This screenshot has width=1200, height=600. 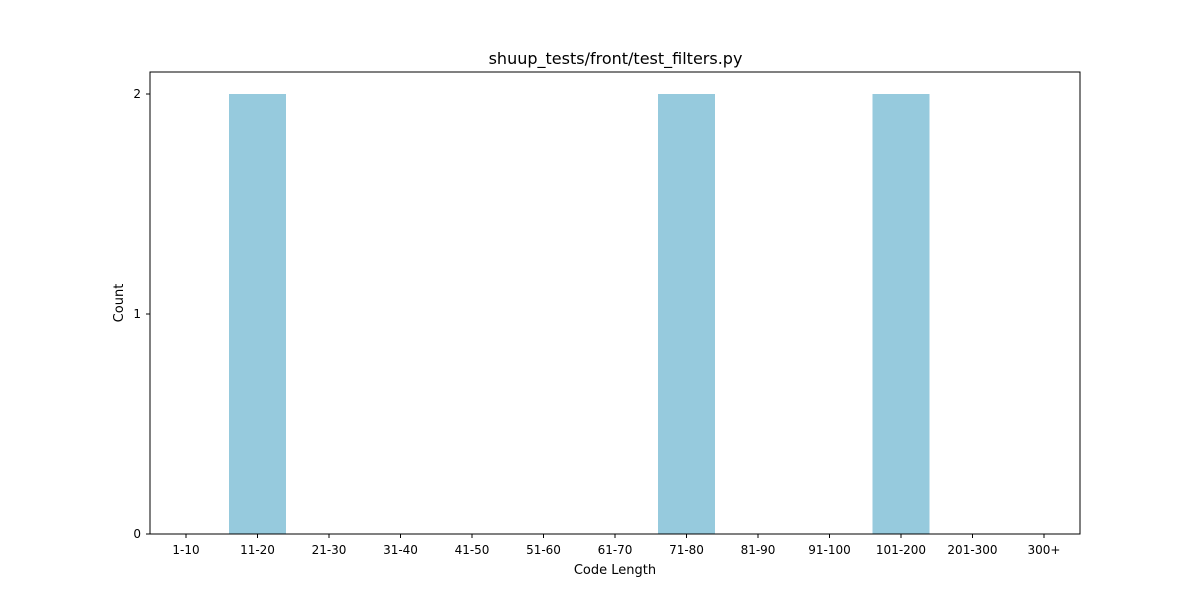 What do you see at coordinates (137, 314) in the screenshot?
I see `y-tick-label: 1` at bounding box center [137, 314].